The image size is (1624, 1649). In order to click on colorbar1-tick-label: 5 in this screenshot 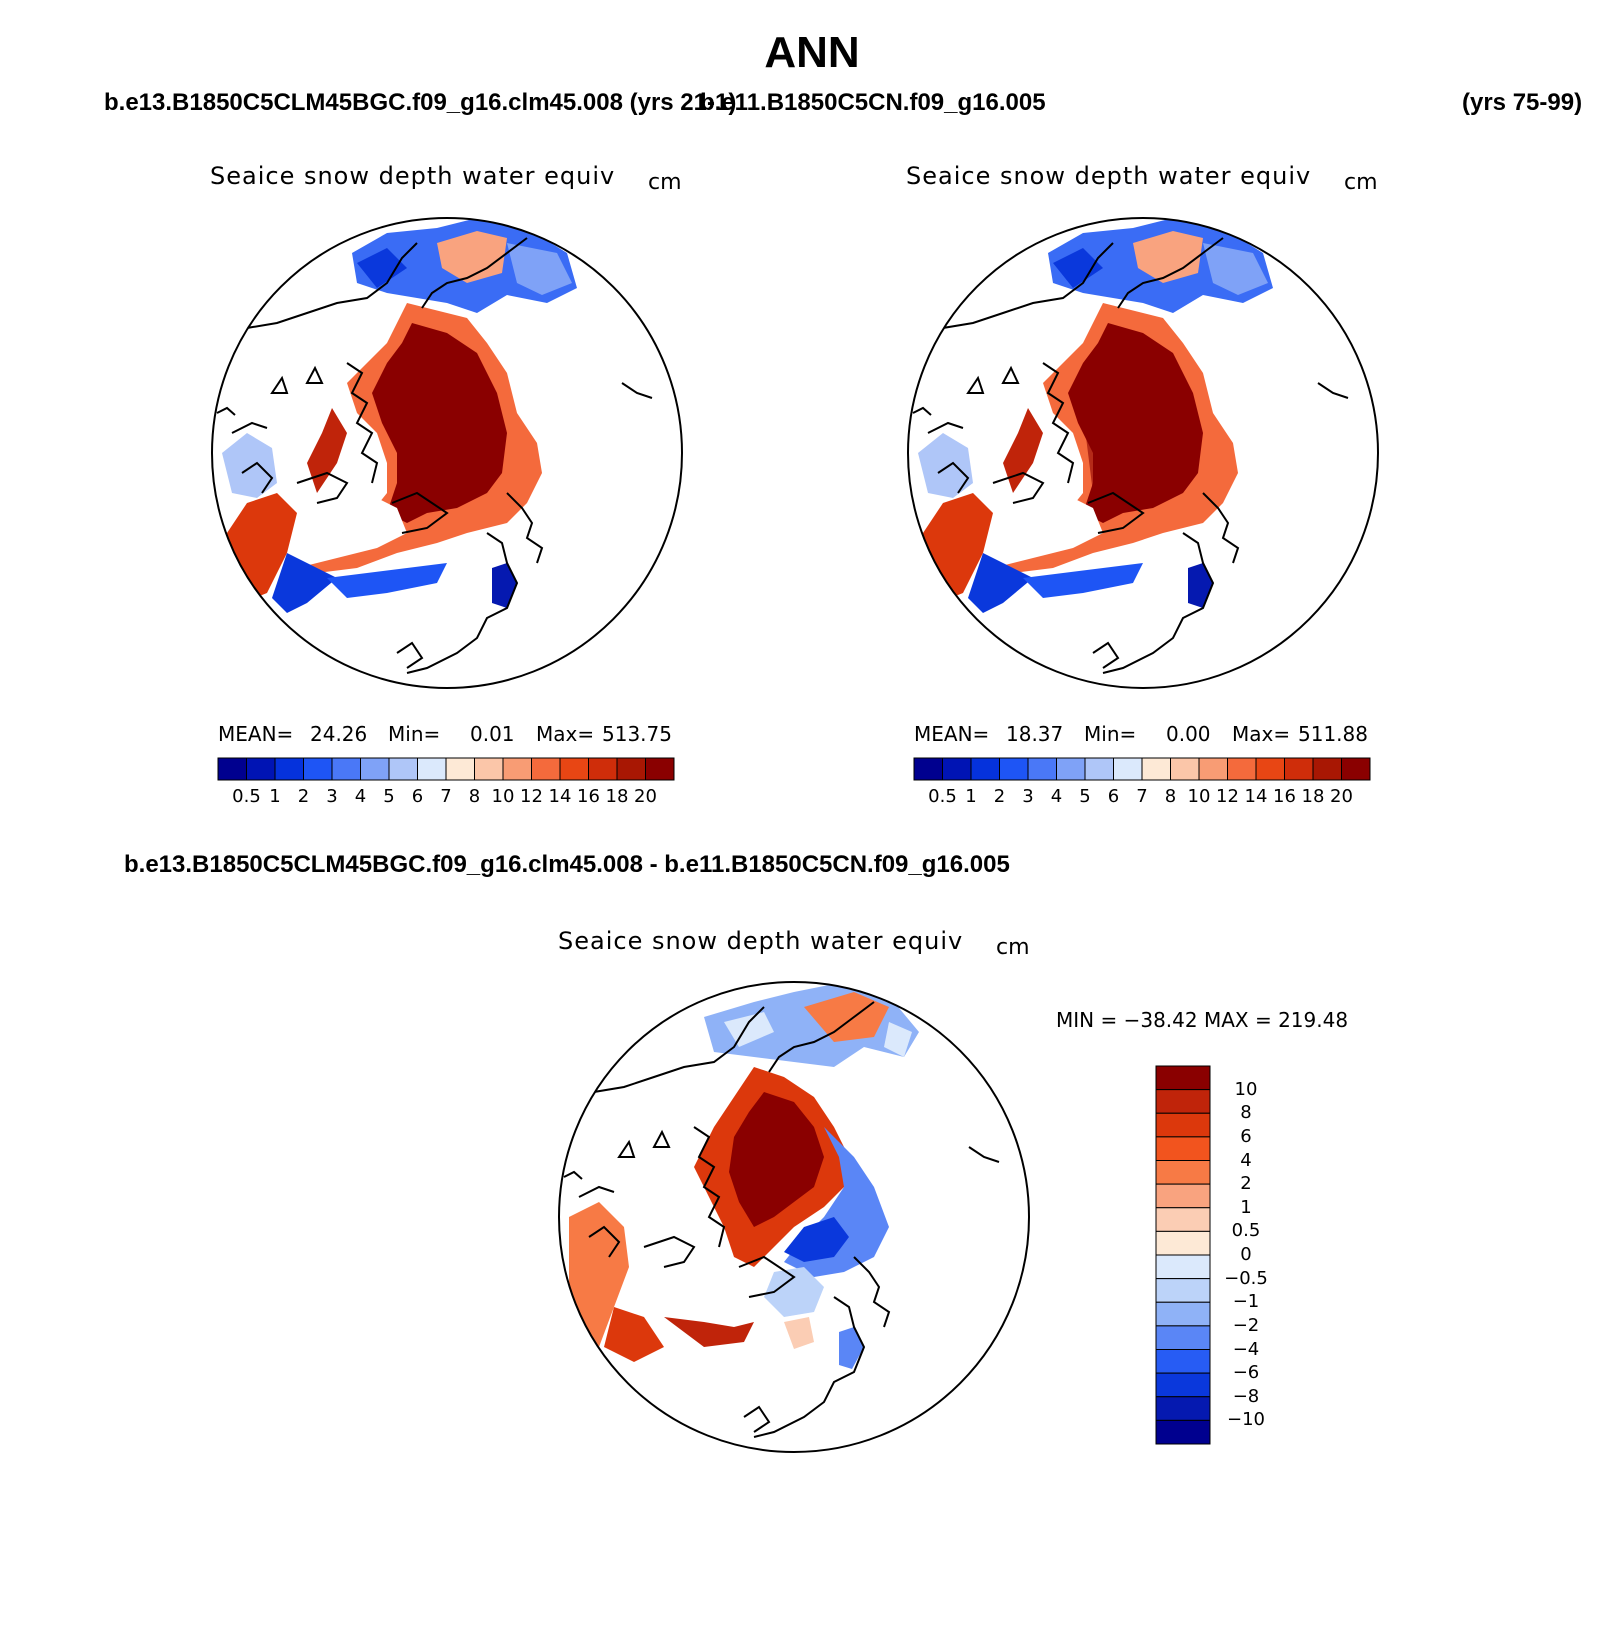, I will do `click(389, 796)`.